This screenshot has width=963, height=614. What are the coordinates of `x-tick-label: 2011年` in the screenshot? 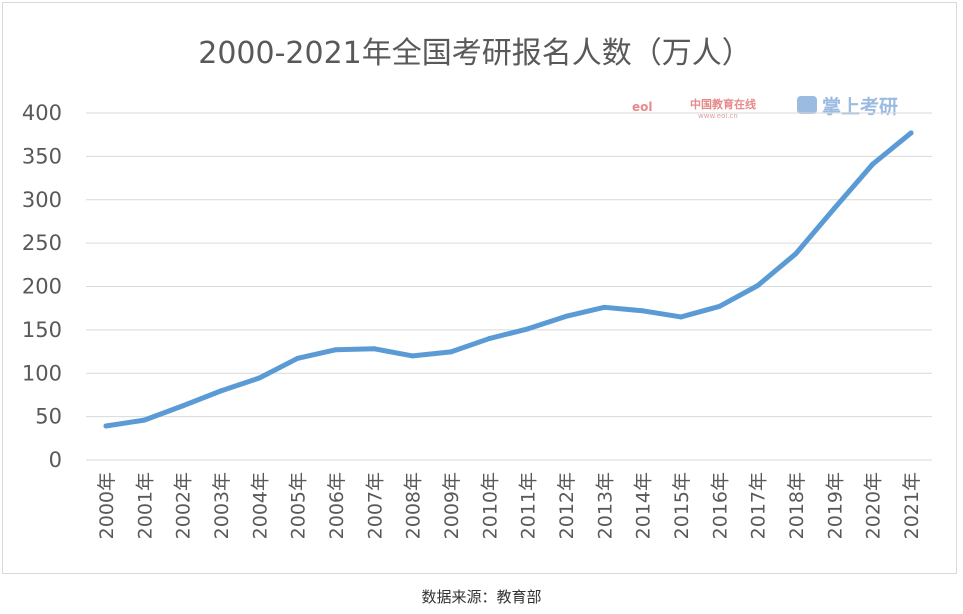 It's located at (529, 505).